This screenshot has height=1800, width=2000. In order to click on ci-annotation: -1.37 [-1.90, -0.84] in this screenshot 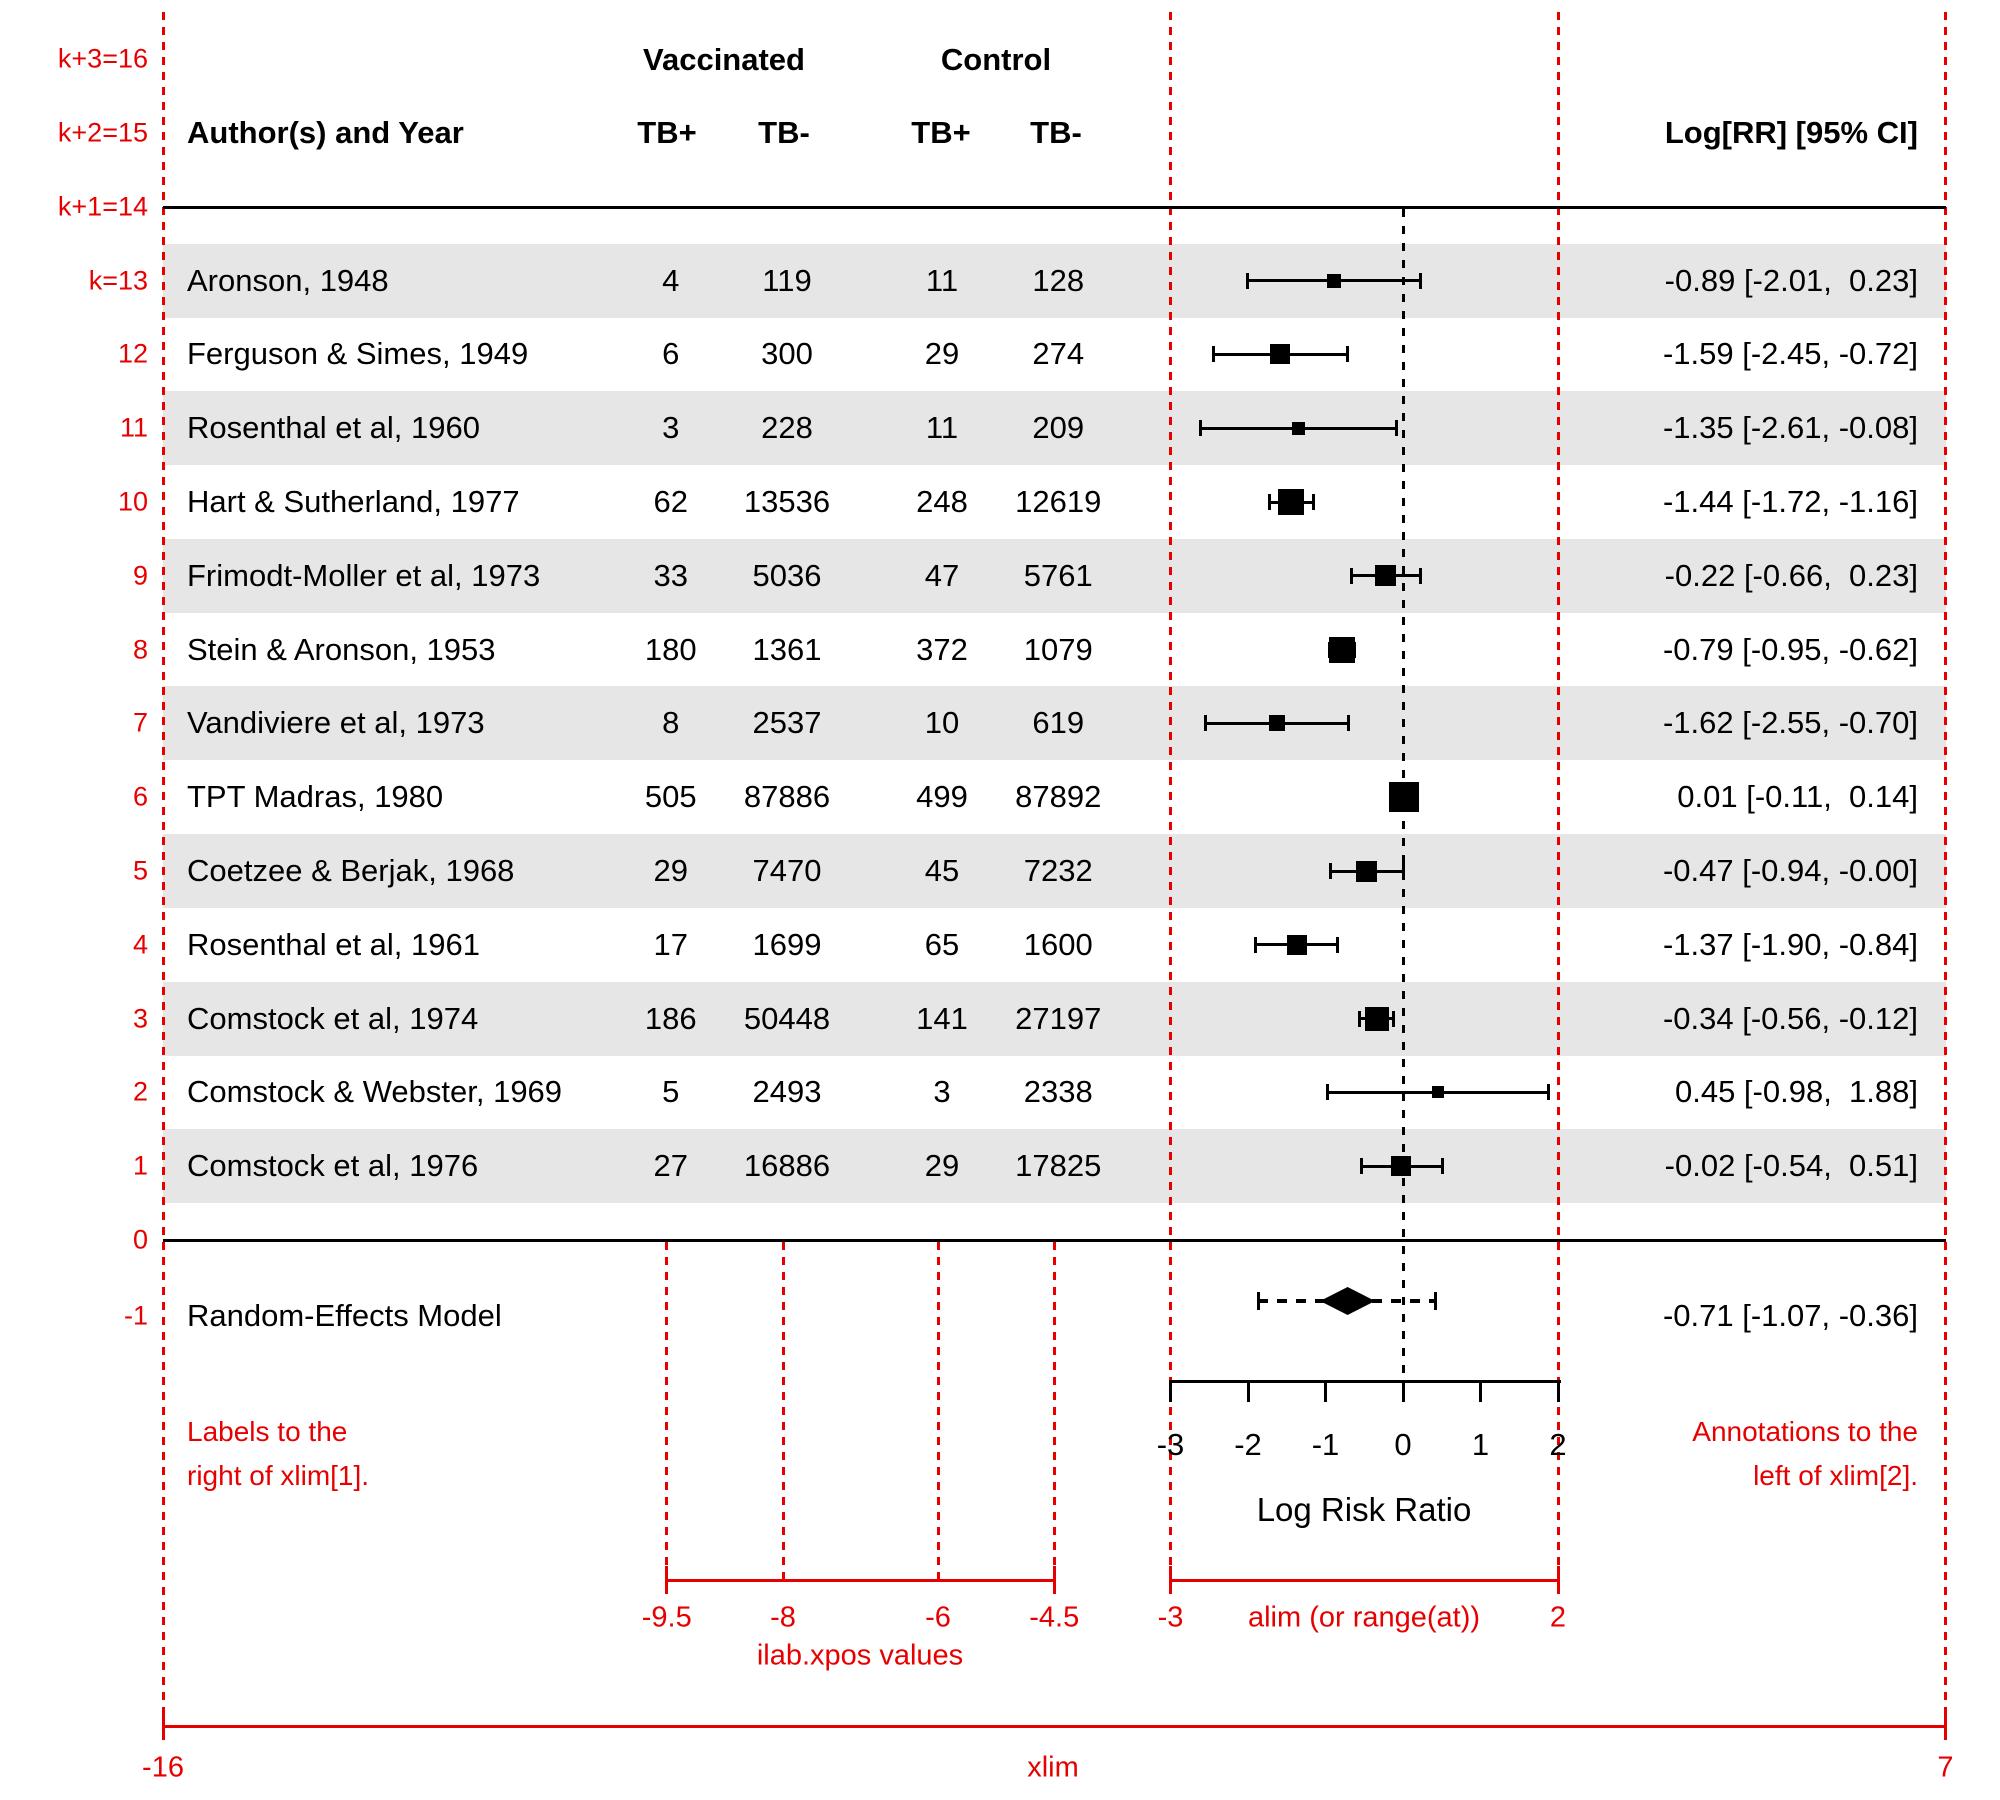, I will do `click(1790, 944)`.